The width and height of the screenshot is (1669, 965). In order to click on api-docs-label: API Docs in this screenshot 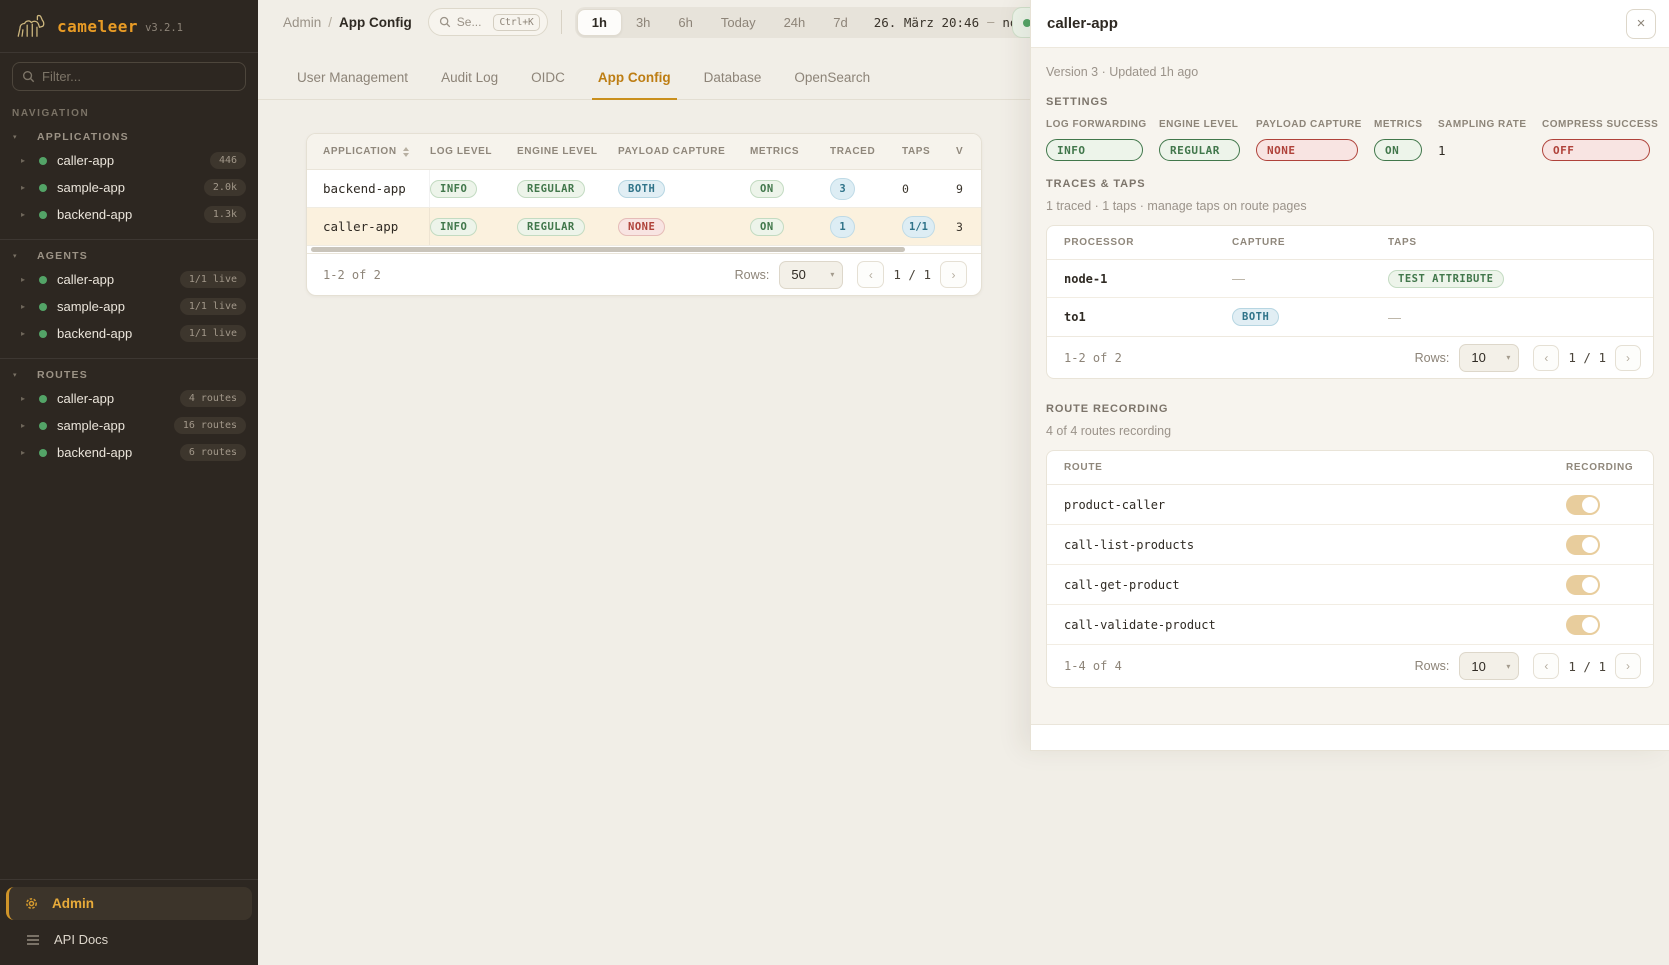, I will do `click(81, 939)`.